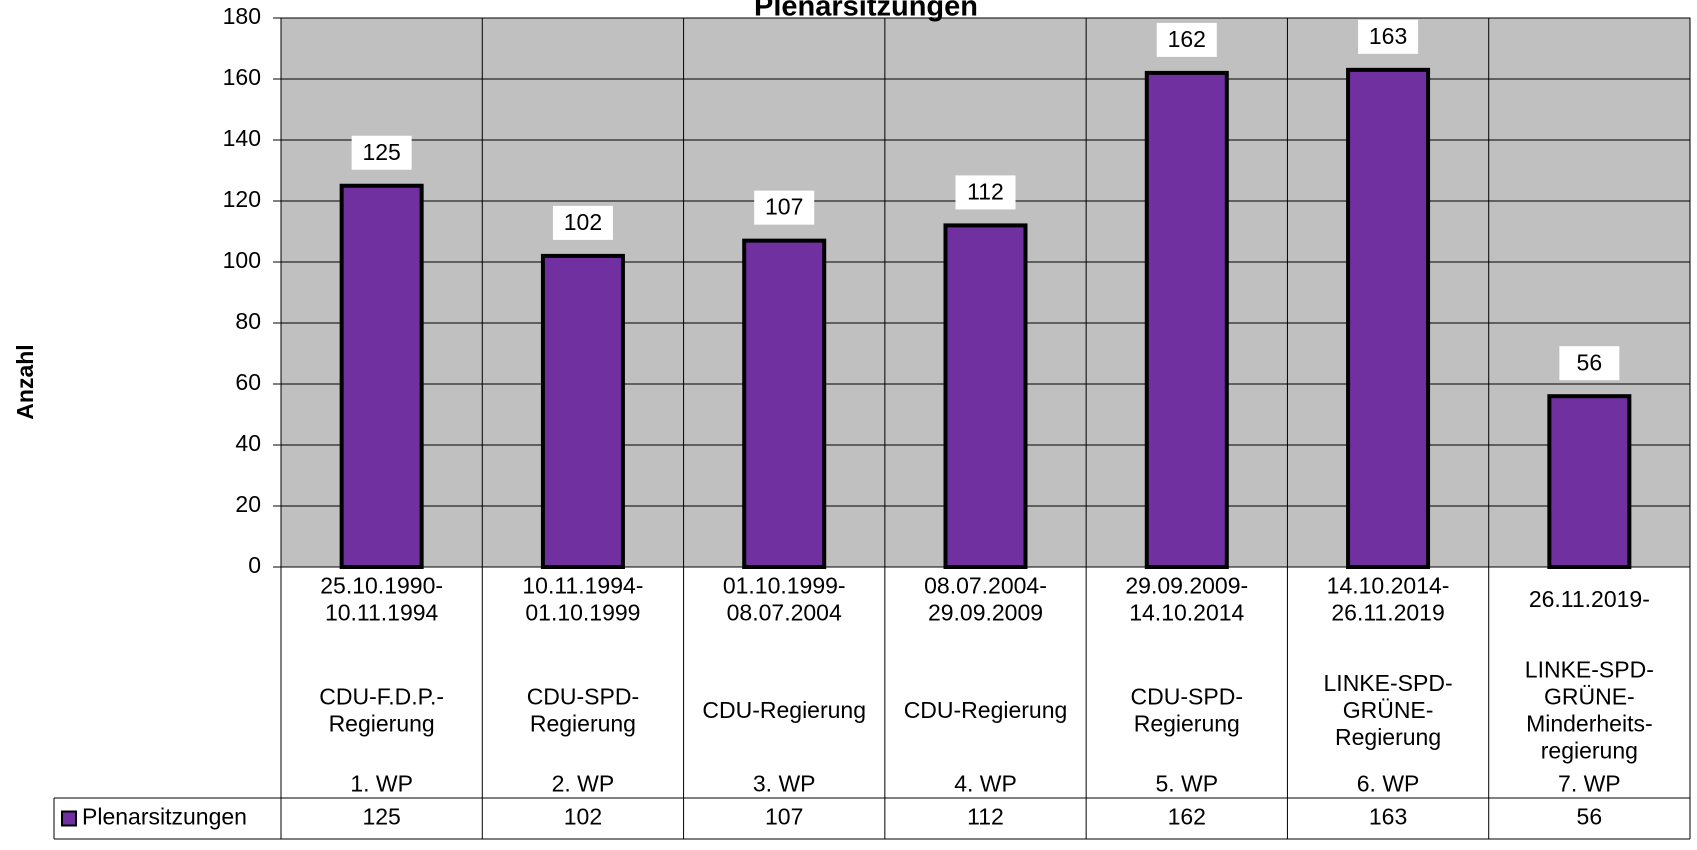 This screenshot has height=850, width=1697. I want to click on x-date-label: 29.09.2009, so click(985, 613).